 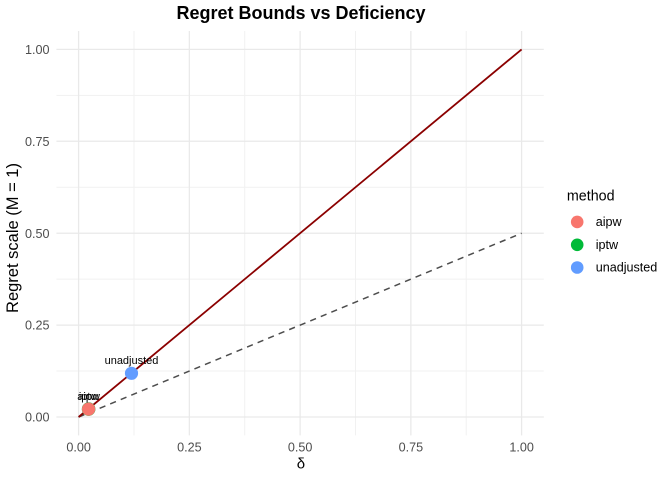 What do you see at coordinates (300, 13) in the screenshot?
I see `svg-text: Regret Bounds vs Deficiency` at bounding box center [300, 13].